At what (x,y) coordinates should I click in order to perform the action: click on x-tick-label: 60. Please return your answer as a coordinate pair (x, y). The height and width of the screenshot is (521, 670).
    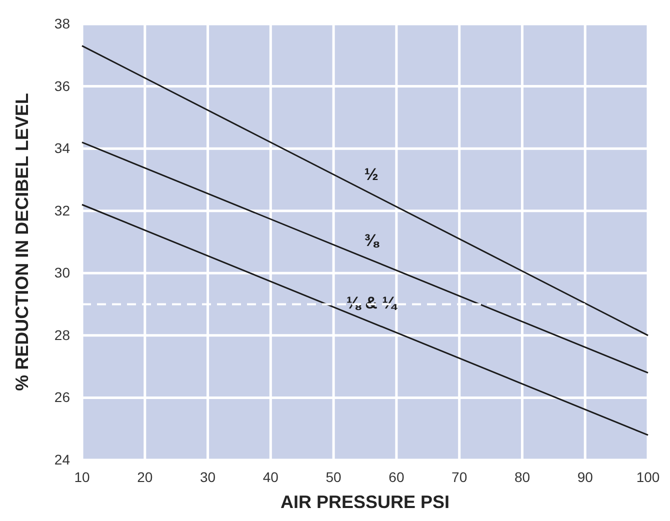
    Looking at the image, I should click on (396, 476).